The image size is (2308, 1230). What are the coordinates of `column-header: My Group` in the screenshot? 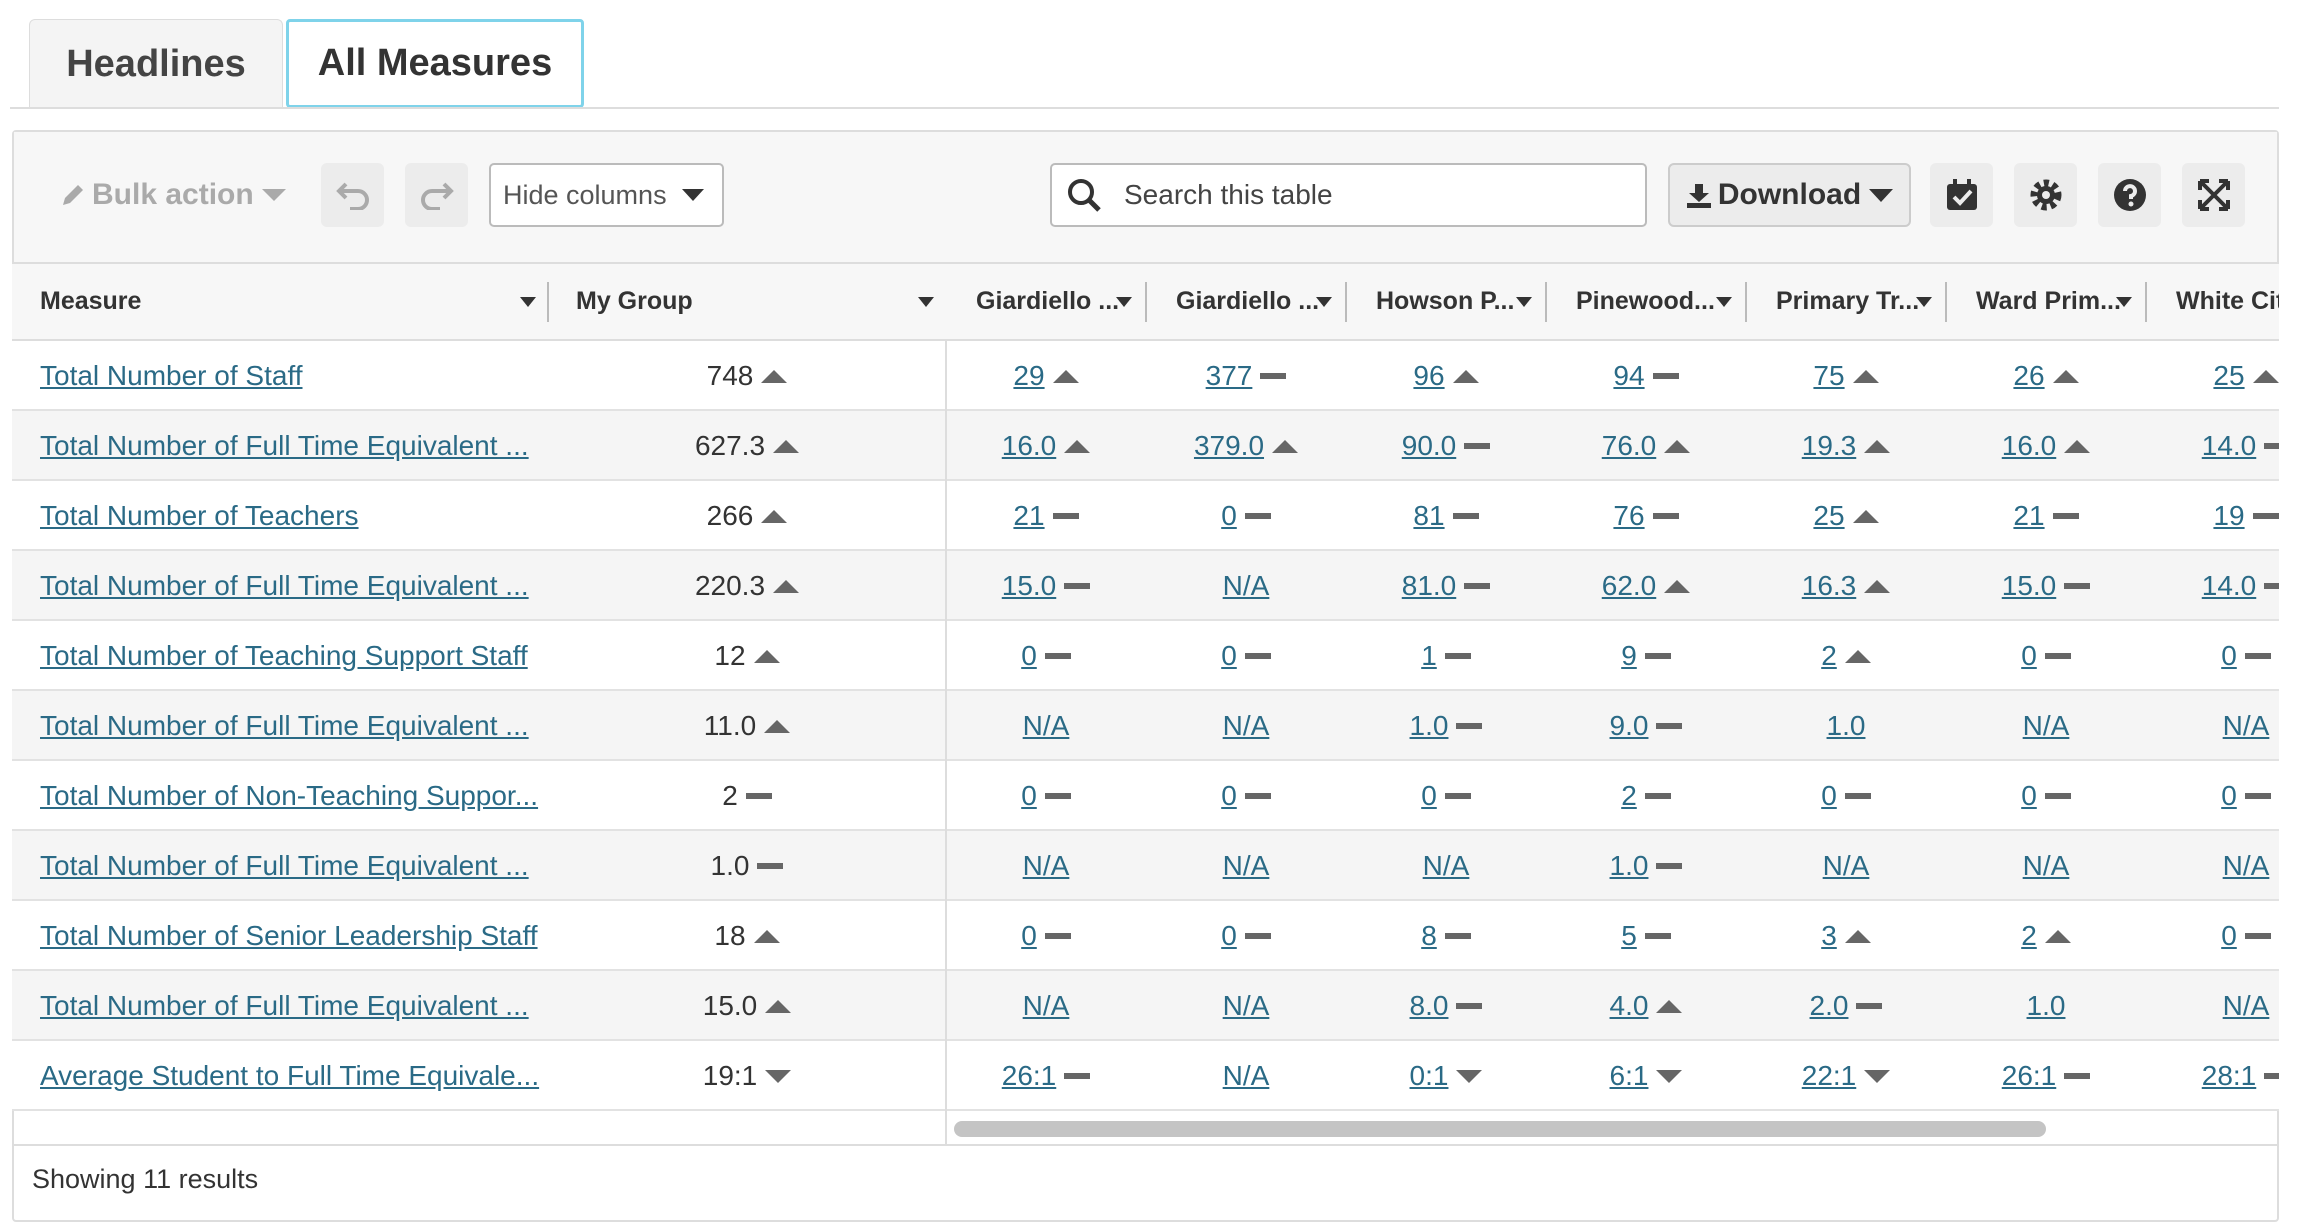 It's located at (747, 301).